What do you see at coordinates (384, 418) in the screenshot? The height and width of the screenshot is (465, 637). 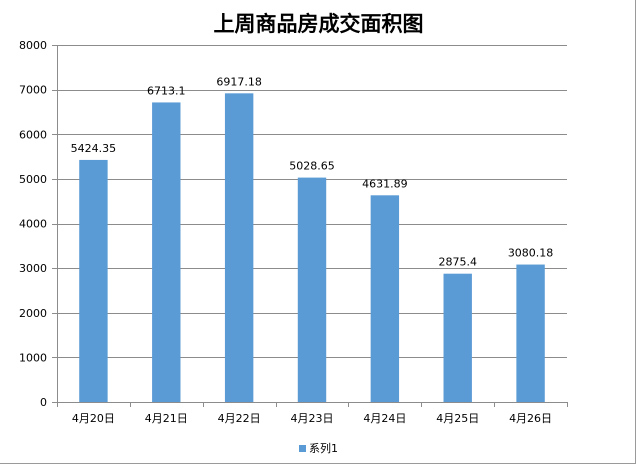 I see `x-tick-label: 4月24日` at bounding box center [384, 418].